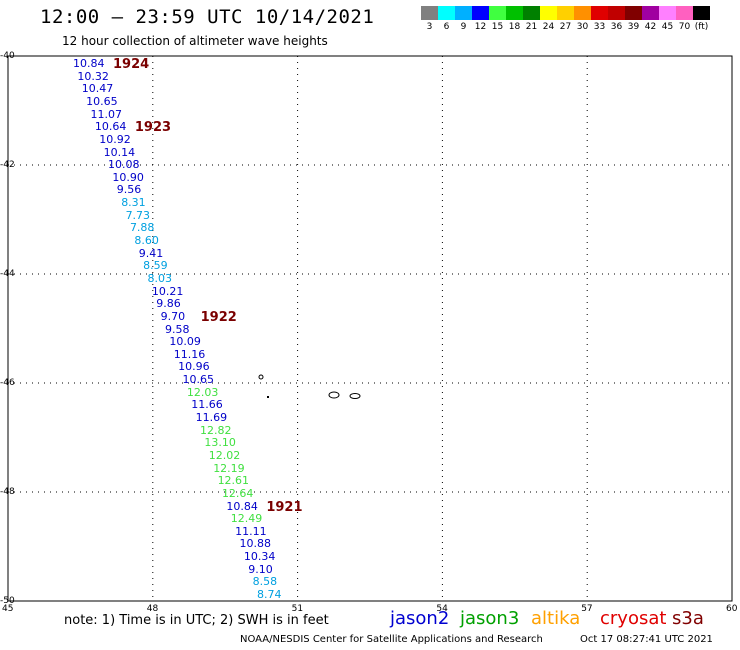 The image size is (740, 650). What do you see at coordinates (97, 89) in the screenshot?
I see `swh-value: 10.47` at bounding box center [97, 89].